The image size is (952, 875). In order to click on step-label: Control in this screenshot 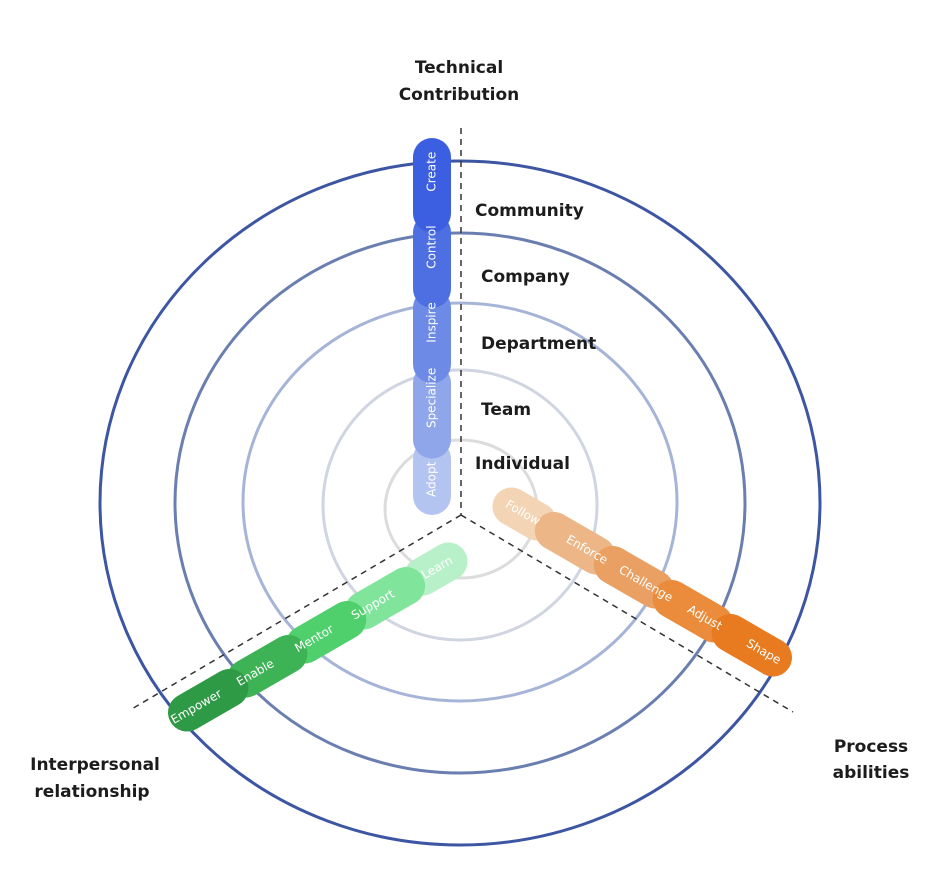, I will do `click(432, 246)`.